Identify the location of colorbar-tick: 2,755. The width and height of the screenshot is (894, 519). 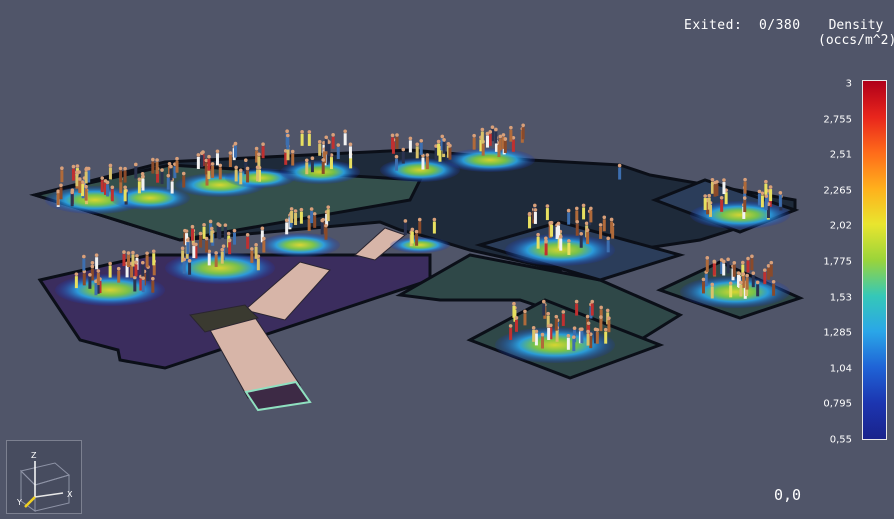
(837, 120).